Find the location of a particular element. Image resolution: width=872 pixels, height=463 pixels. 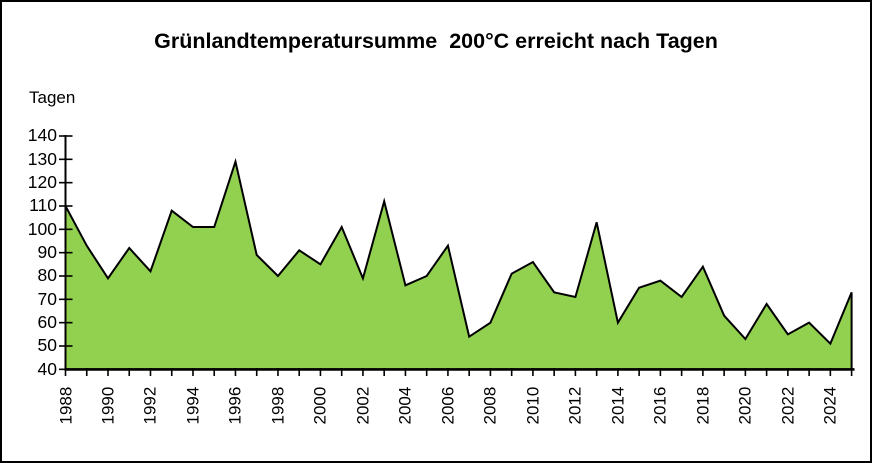

x-tick-label: 2012 is located at coordinates (575, 405).